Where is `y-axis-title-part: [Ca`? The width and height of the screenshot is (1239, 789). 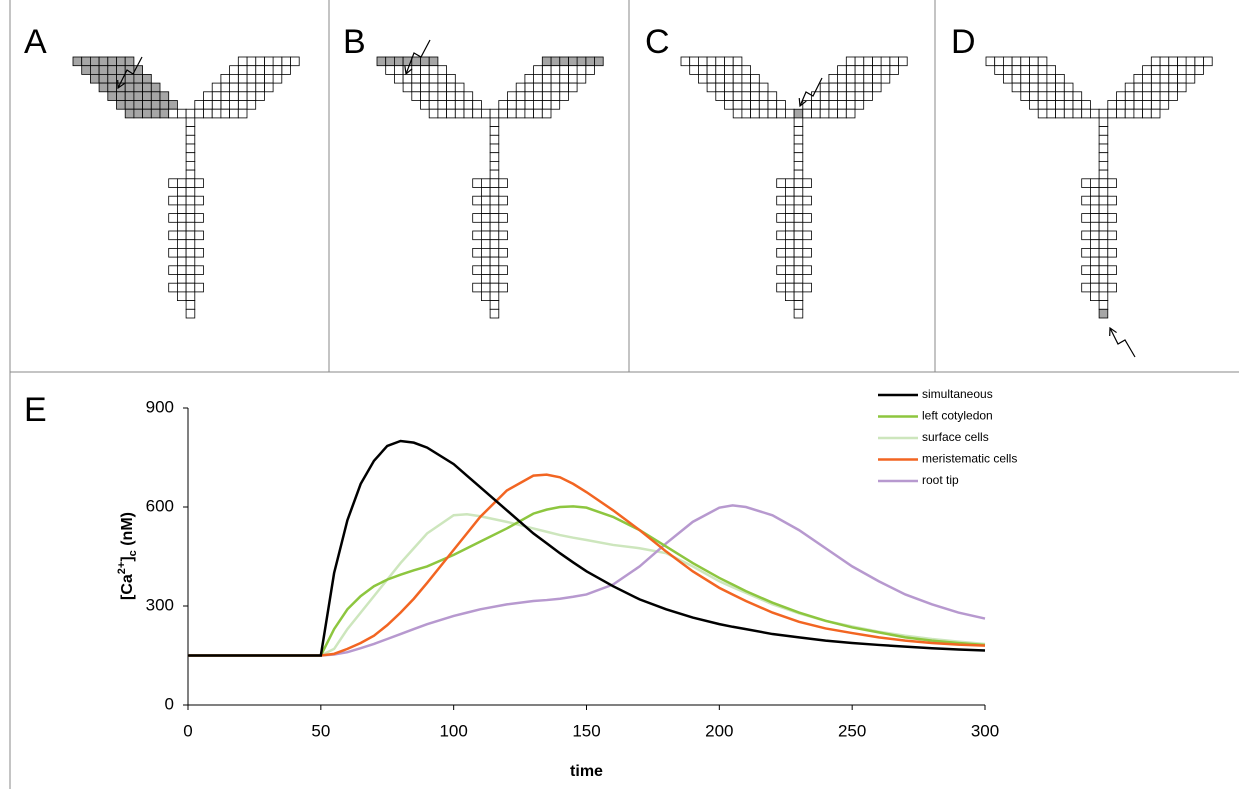
y-axis-title-part: [Ca is located at coordinates (127, 587).